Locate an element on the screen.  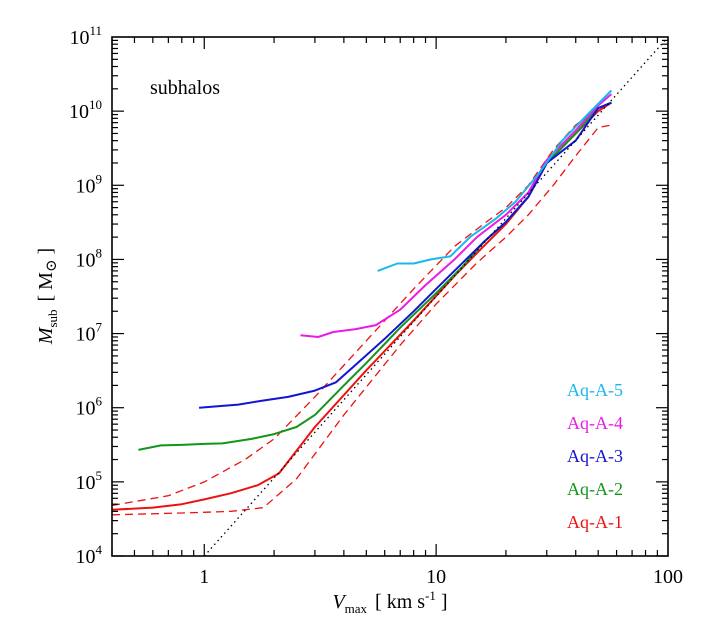
y-axis-label: Msub [ M⊙ ] is located at coordinates (47, 296).